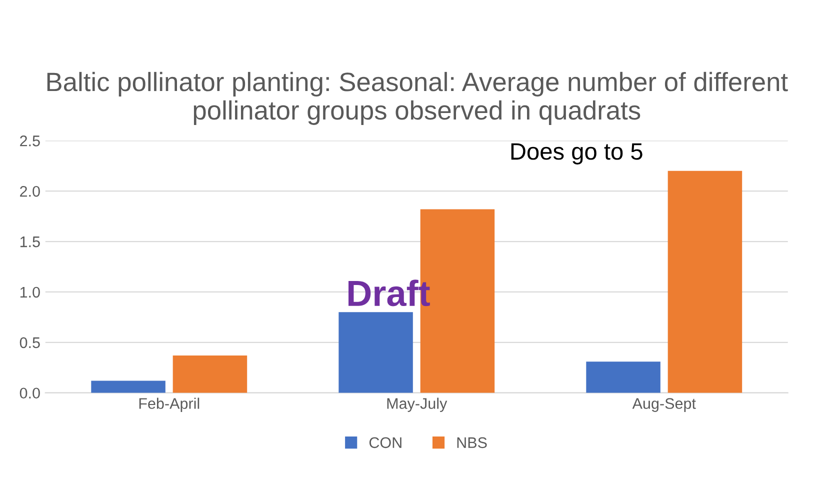 This screenshot has height=485, width=825. Describe the element at coordinates (30, 141) in the screenshot. I see `y-tick-label: 2.5` at that location.